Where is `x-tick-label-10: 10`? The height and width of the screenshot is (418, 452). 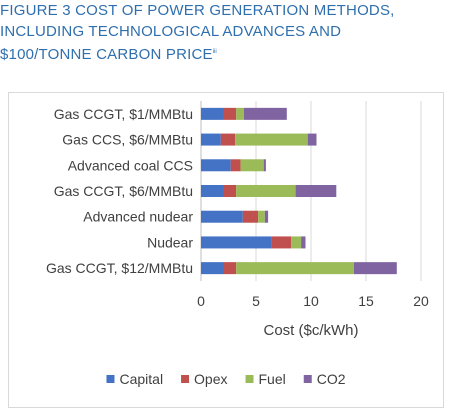 x-tick-label-10: 10 is located at coordinates (311, 301).